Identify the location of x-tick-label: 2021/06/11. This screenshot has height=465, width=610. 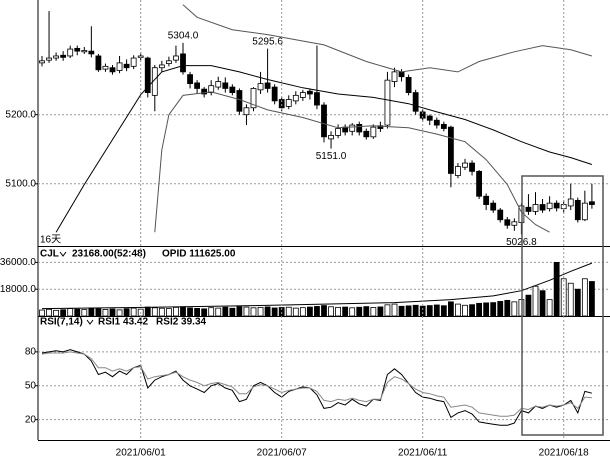
(423, 453).